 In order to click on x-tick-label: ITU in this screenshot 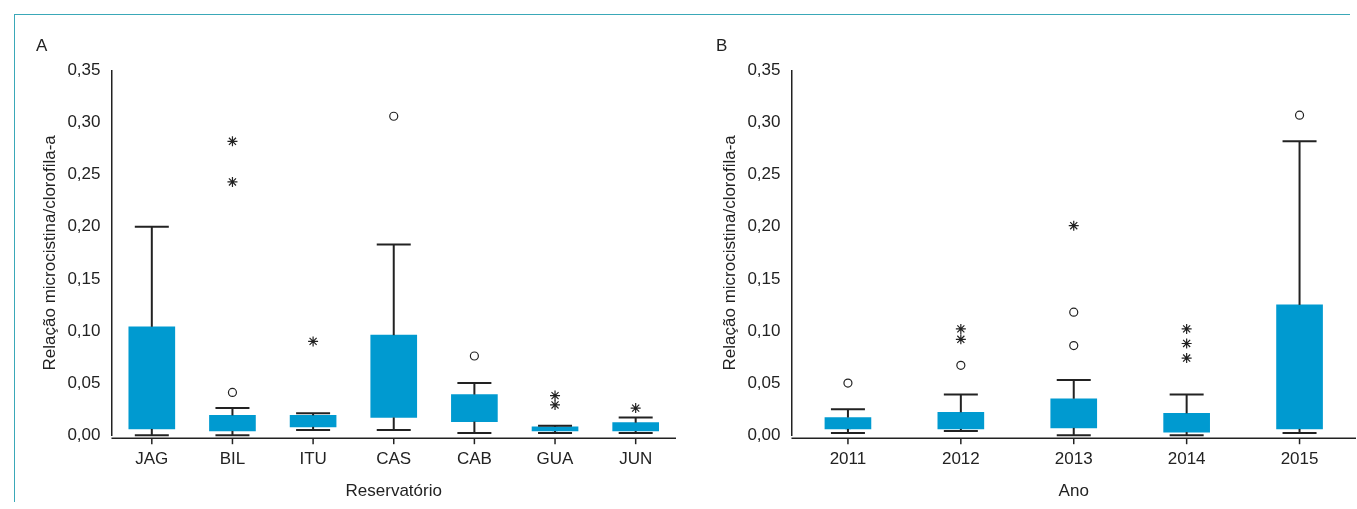, I will do `click(313, 459)`.